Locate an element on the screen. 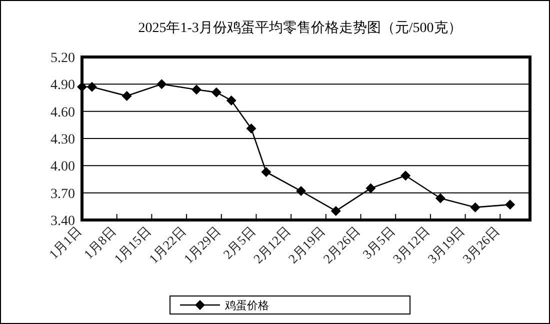 The image size is (550, 324). y-tick-label: 3.70 is located at coordinates (62, 194).